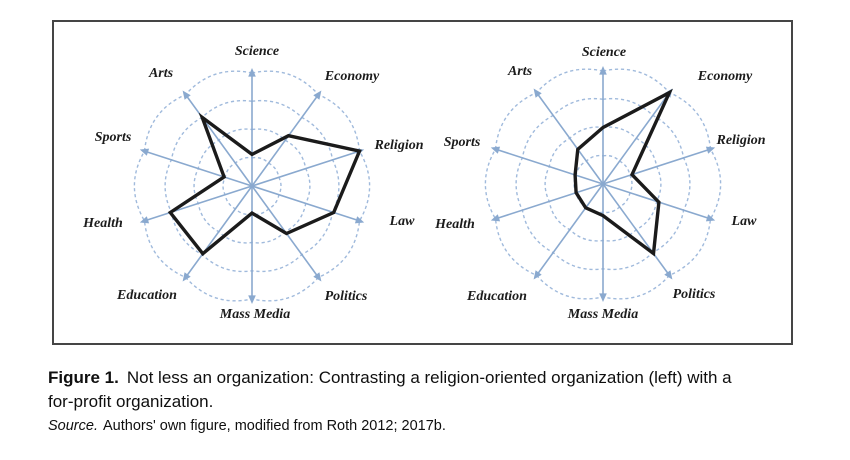 The image size is (850, 460). I want to click on data-polygon-for-profit, so click(623, 172).